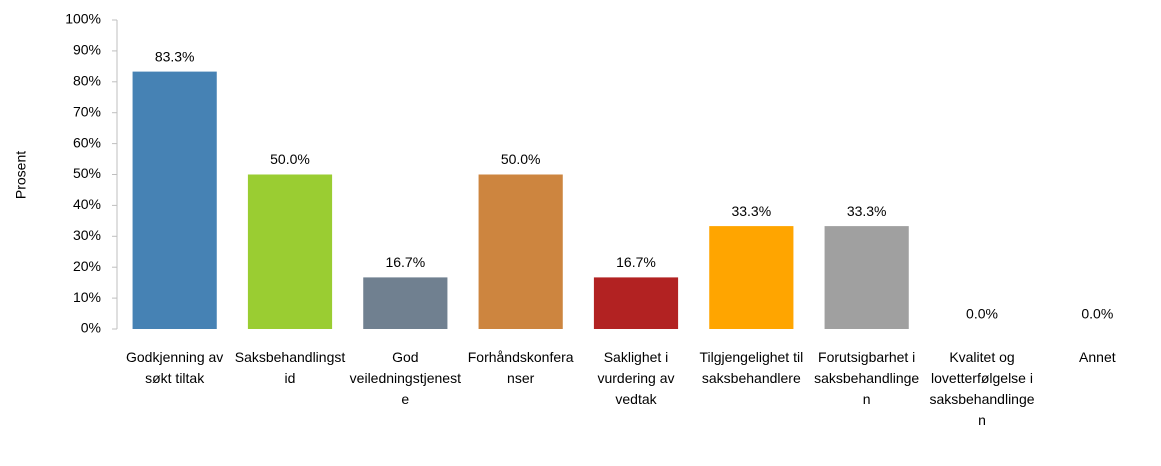 This screenshot has width=1161, height=466. I want to click on x-tick-label: Forutsigbarhet i saksbehandlingen, so click(867, 378).